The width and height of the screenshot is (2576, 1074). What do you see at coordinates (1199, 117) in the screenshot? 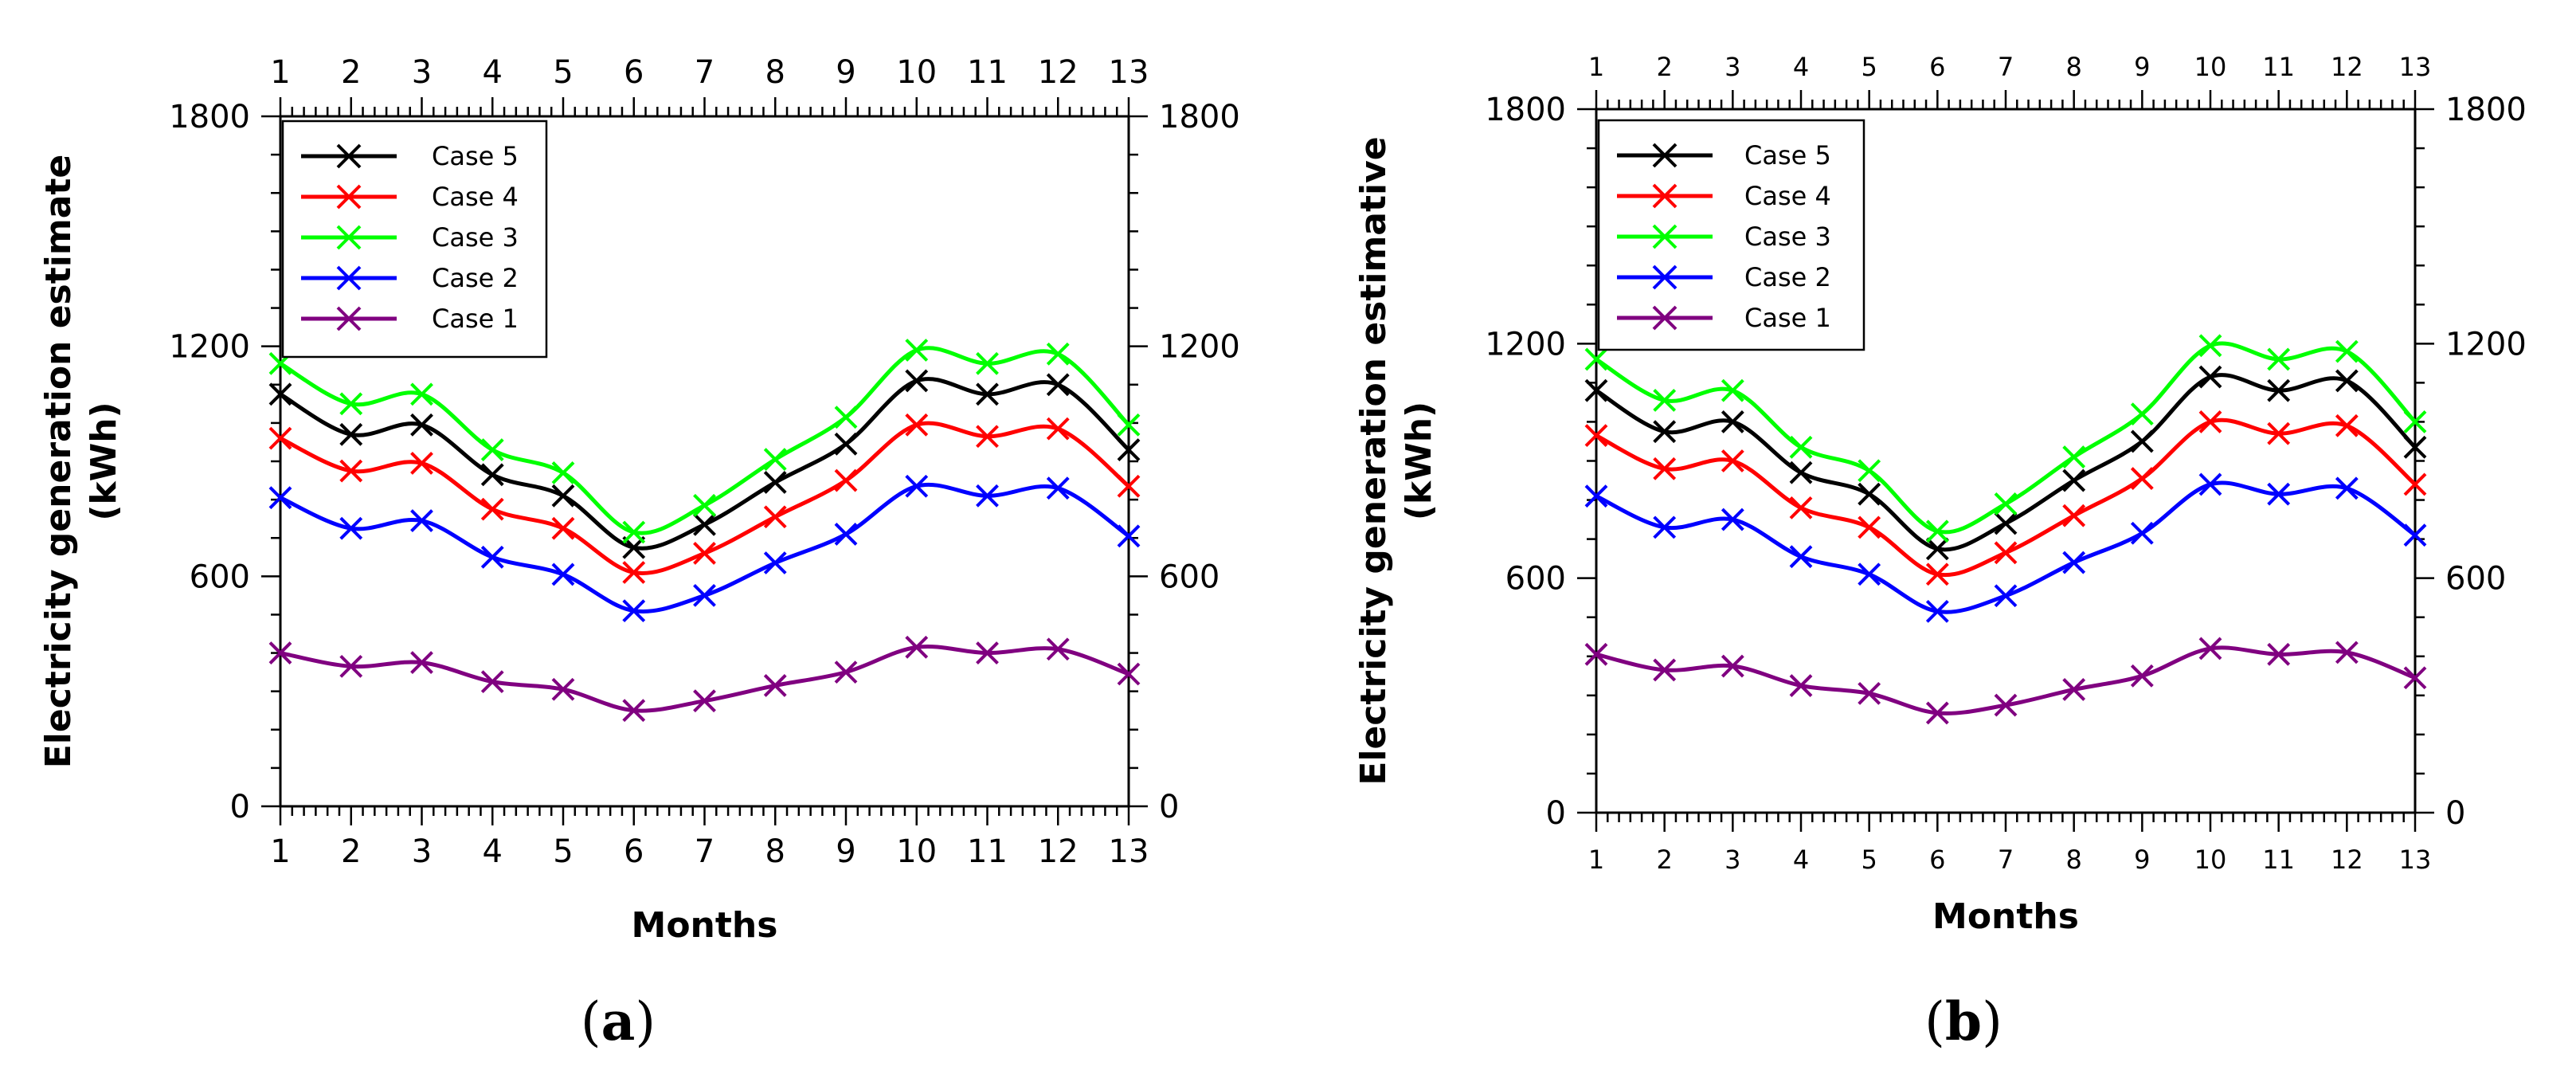
I see `y-tick-label-right: 1800` at bounding box center [1199, 117].